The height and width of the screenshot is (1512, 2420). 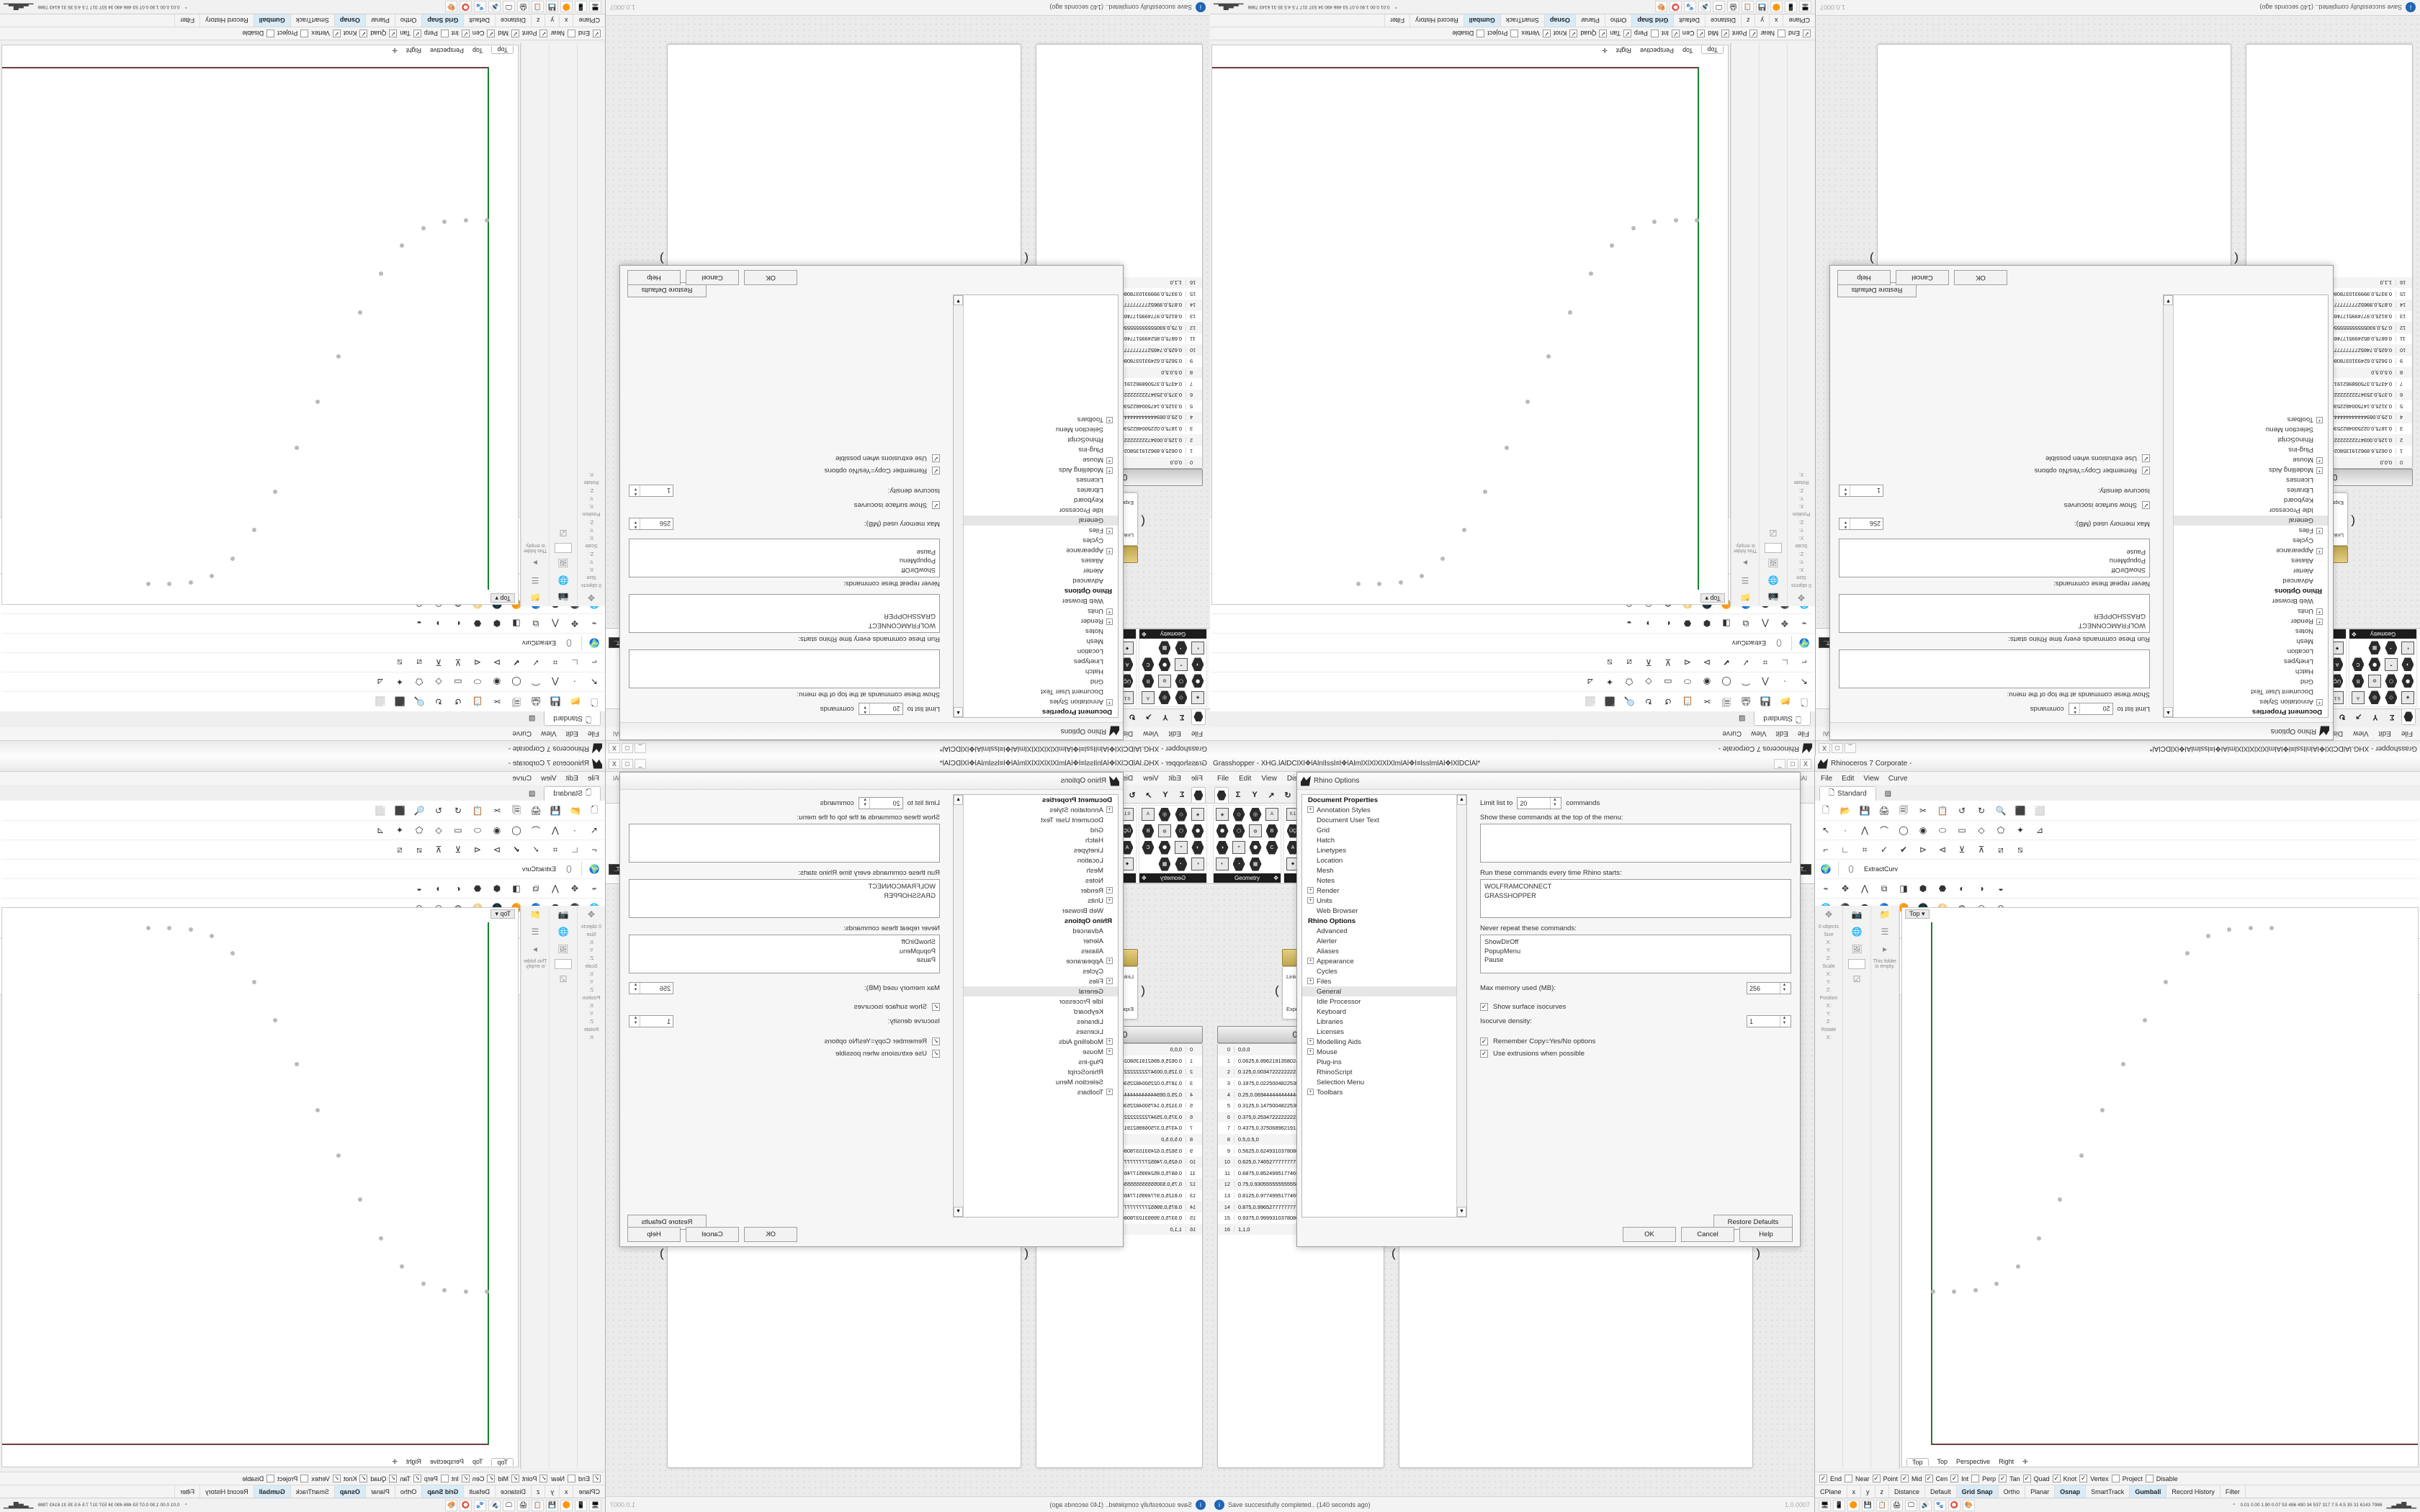 I want to click on options-tree-item: Linetypes, so click(x=1036, y=850).